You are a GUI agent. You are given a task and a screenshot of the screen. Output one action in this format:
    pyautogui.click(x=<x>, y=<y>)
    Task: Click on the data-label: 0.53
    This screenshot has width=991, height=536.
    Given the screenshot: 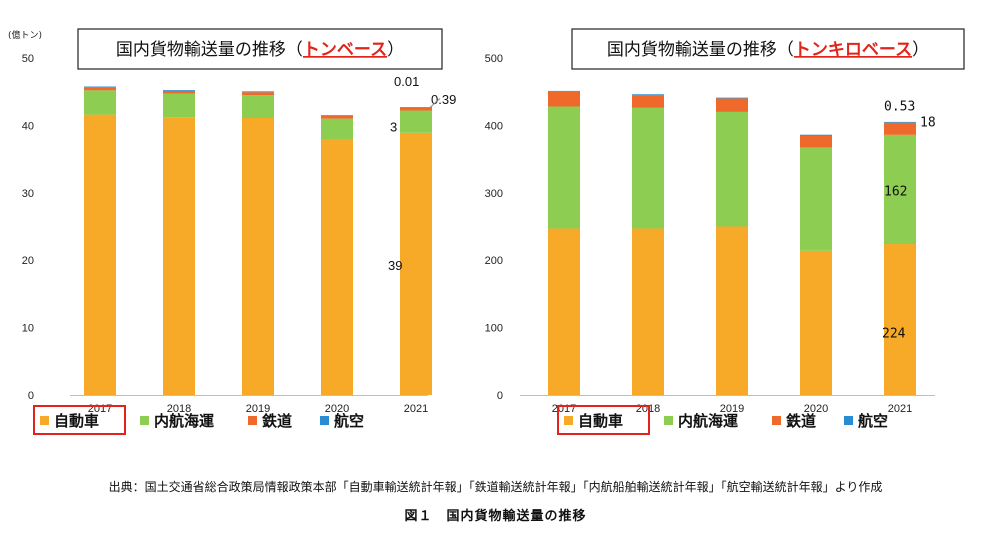 What is the action you would take?
    pyautogui.click(x=899, y=106)
    